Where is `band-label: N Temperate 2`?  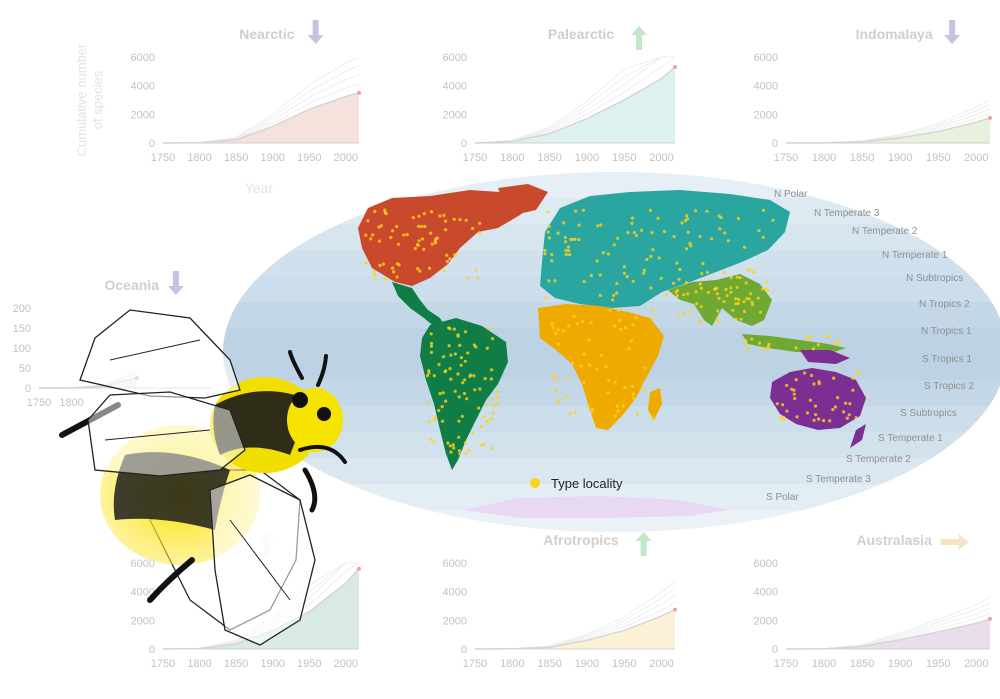
band-label: N Temperate 2 is located at coordinates (885, 231).